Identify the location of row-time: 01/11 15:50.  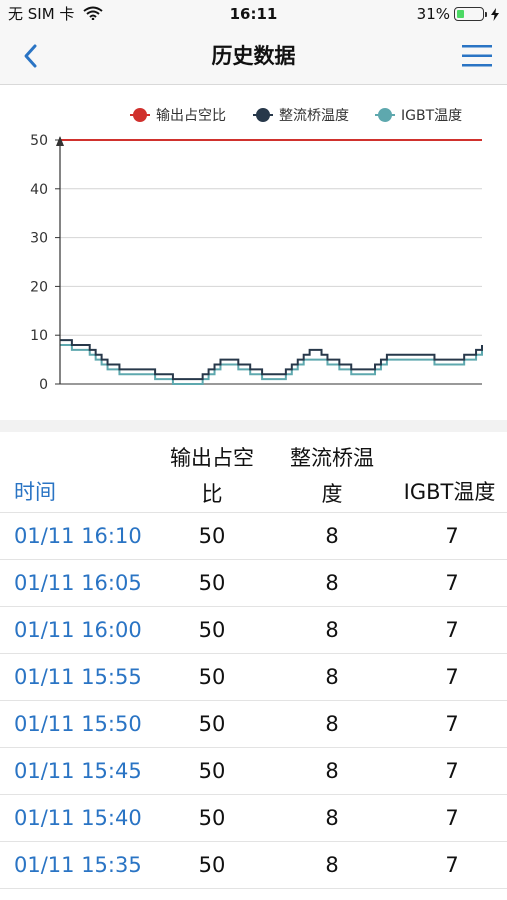
(78, 724).